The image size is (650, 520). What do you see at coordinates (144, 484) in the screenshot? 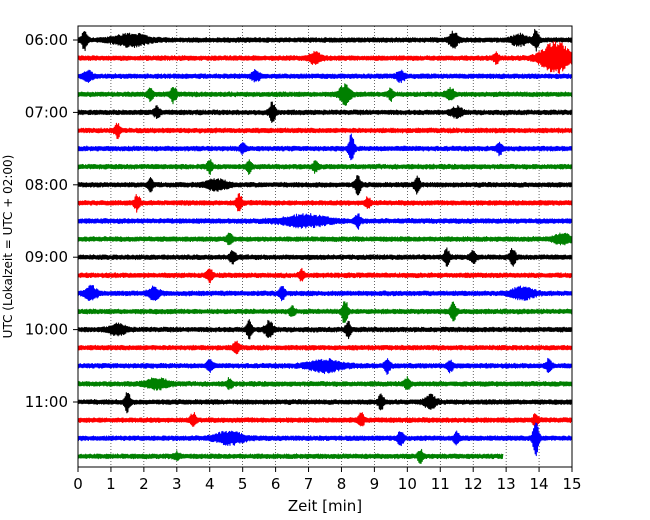
I see `x-tick-label: 2` at bounding box center [144, 484].